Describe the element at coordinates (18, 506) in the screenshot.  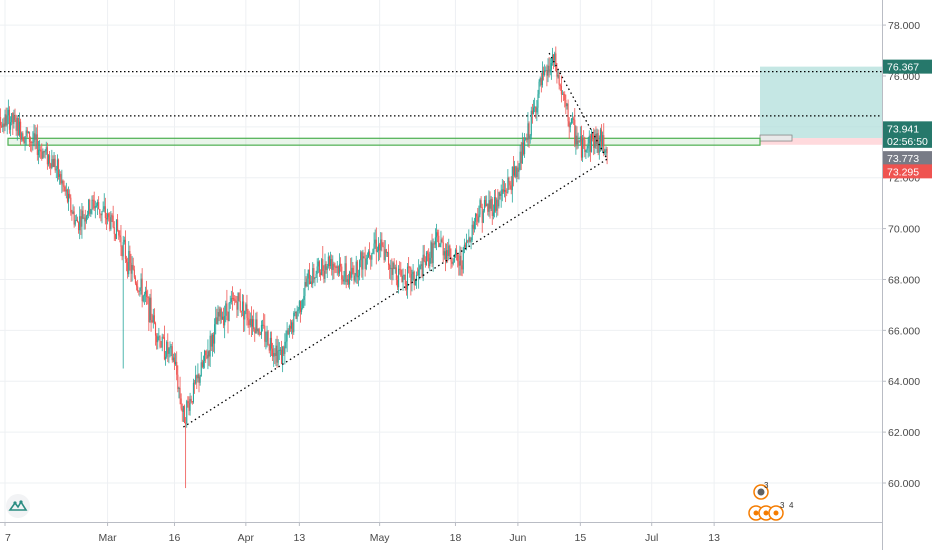
I see `tradingview-logo-icon` at that location.